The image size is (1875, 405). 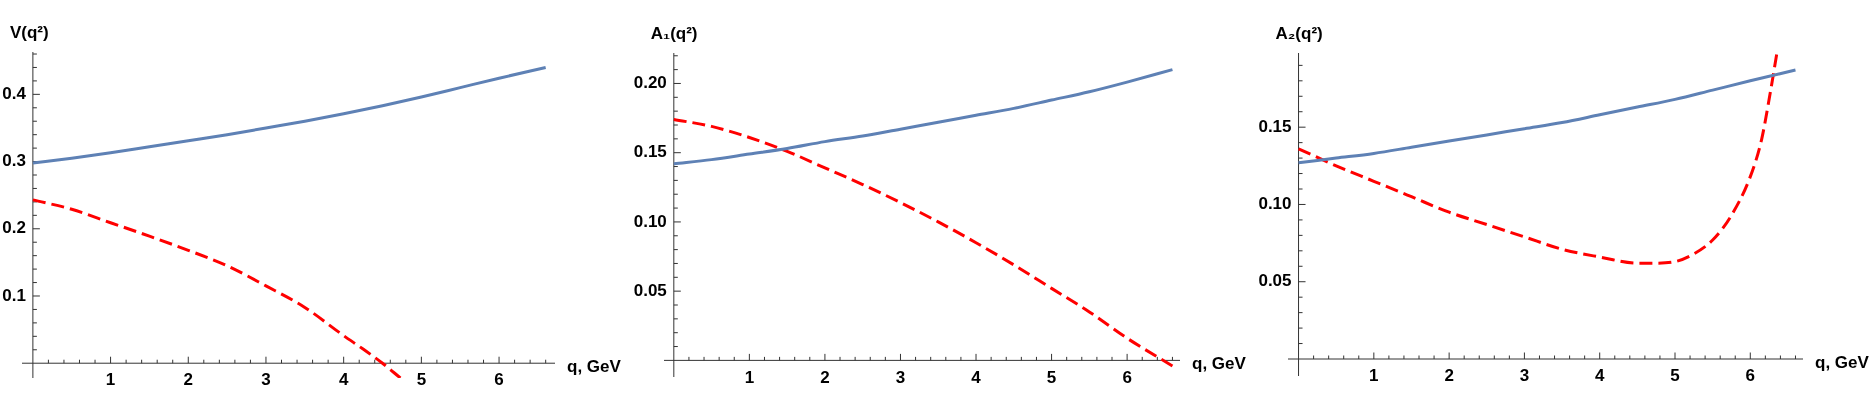 I want to click on y-axis-title: A₂(q²), so click(x=1299, y=33).